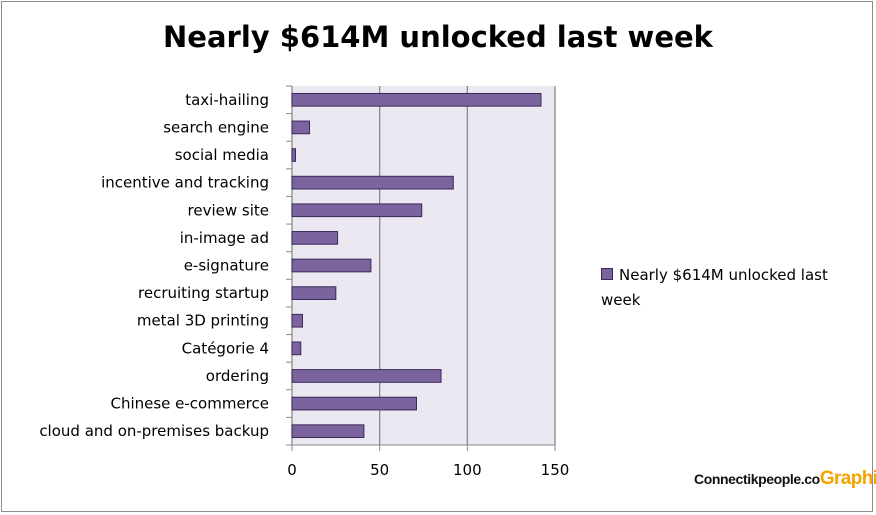  Describe the element at coordinates (757, 479) in the screenshot. I see `watermark-text: Connectikpeople.co` at that location.